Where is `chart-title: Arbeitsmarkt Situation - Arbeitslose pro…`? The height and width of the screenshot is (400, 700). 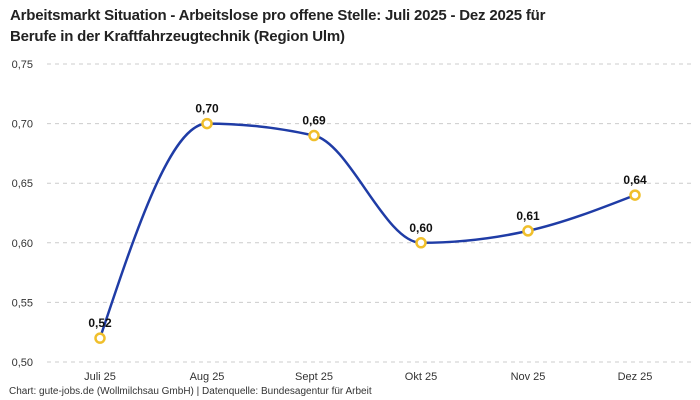 chart-title: Arbeitsmarkt Situation - Arbeitslose pro… is located at coordinates (350, 26).